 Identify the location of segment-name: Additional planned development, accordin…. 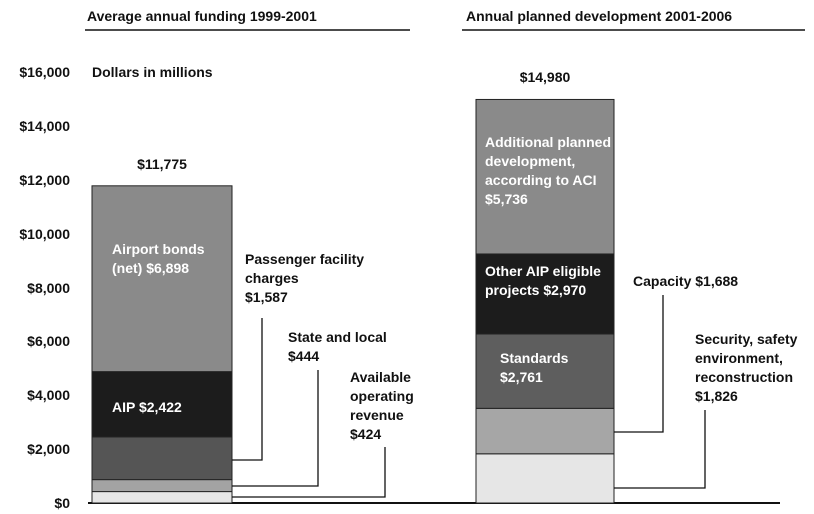
(548, 161).